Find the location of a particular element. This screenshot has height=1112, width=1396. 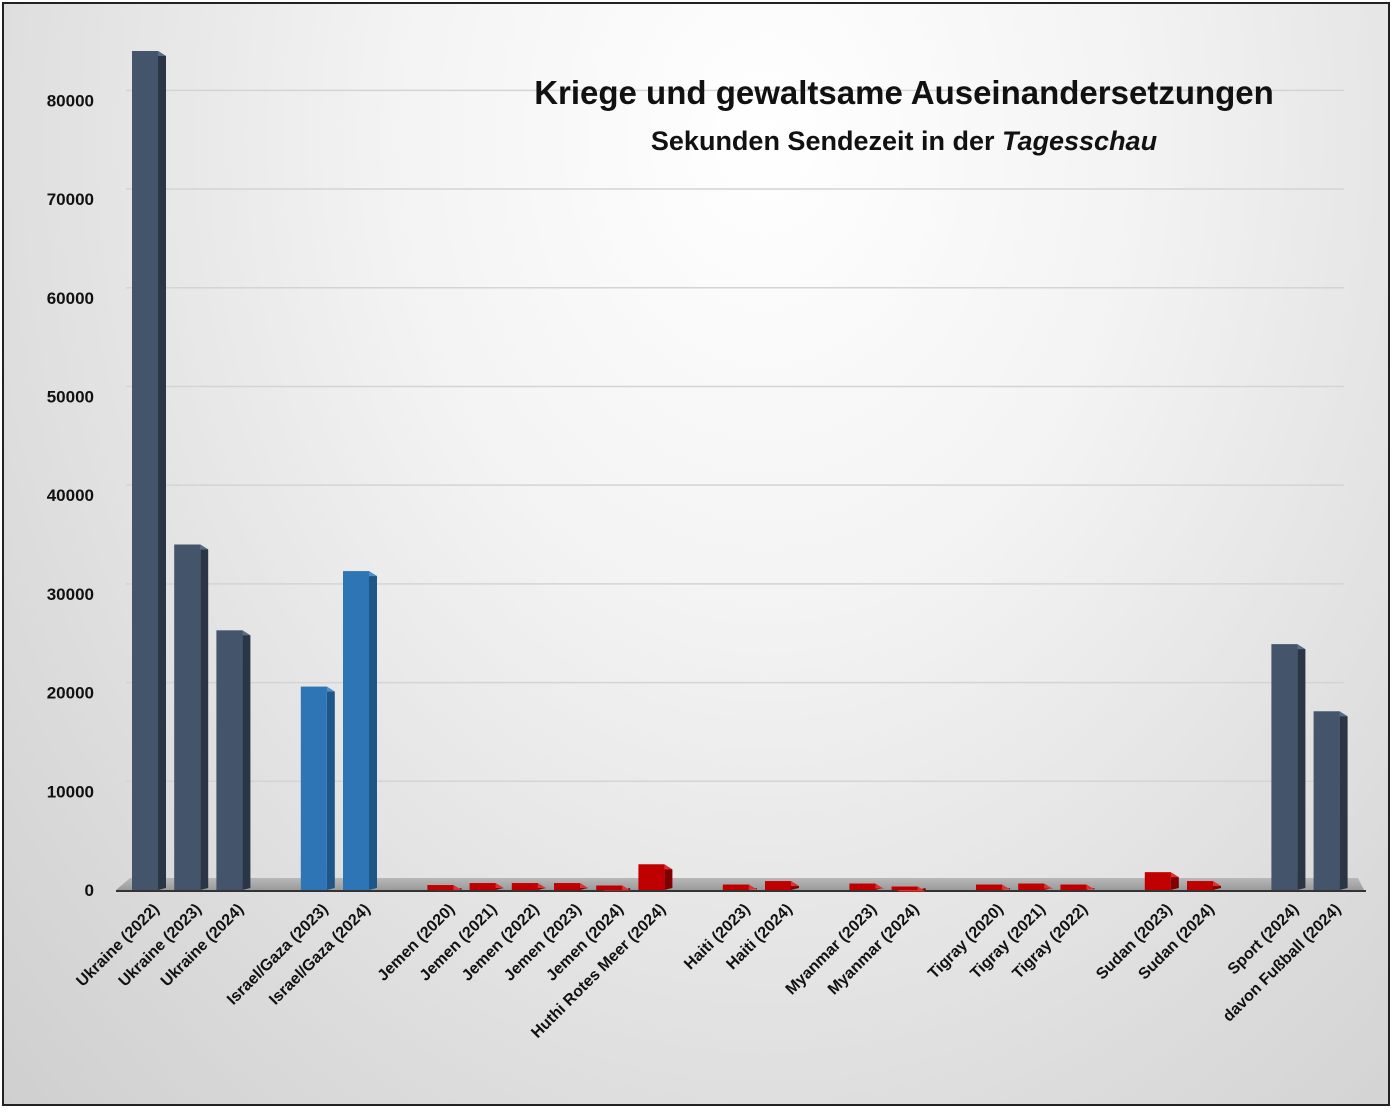

y-tick-label: 50000 is located at coordinates (70, 396).